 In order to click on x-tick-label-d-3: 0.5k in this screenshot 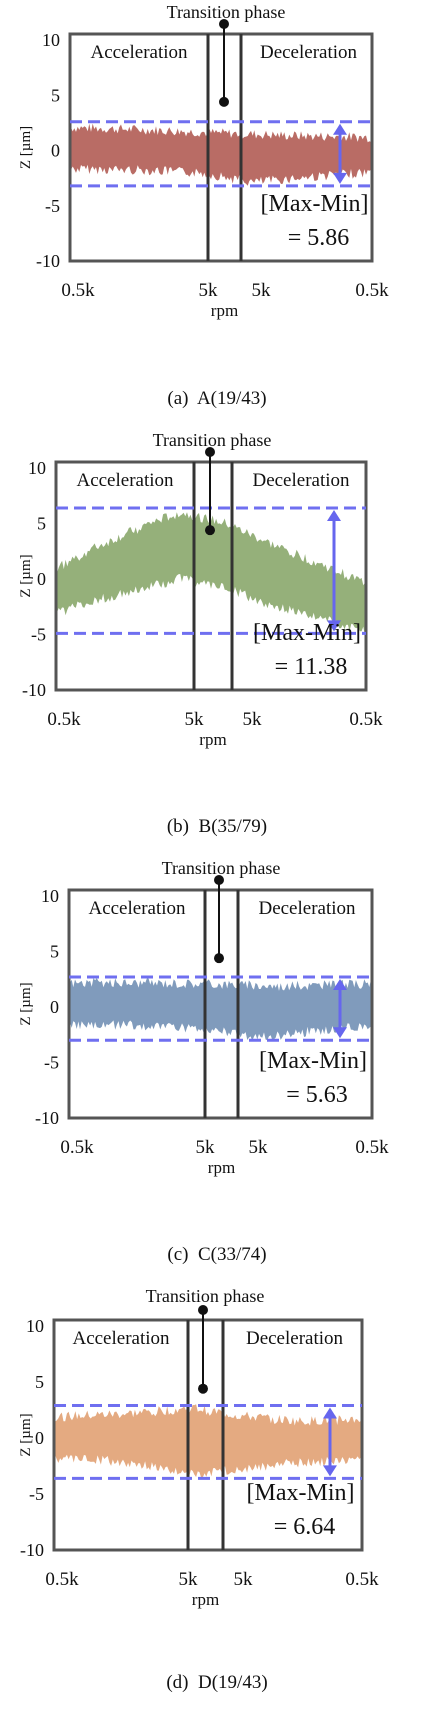, I will do `click(362, 1579)`.